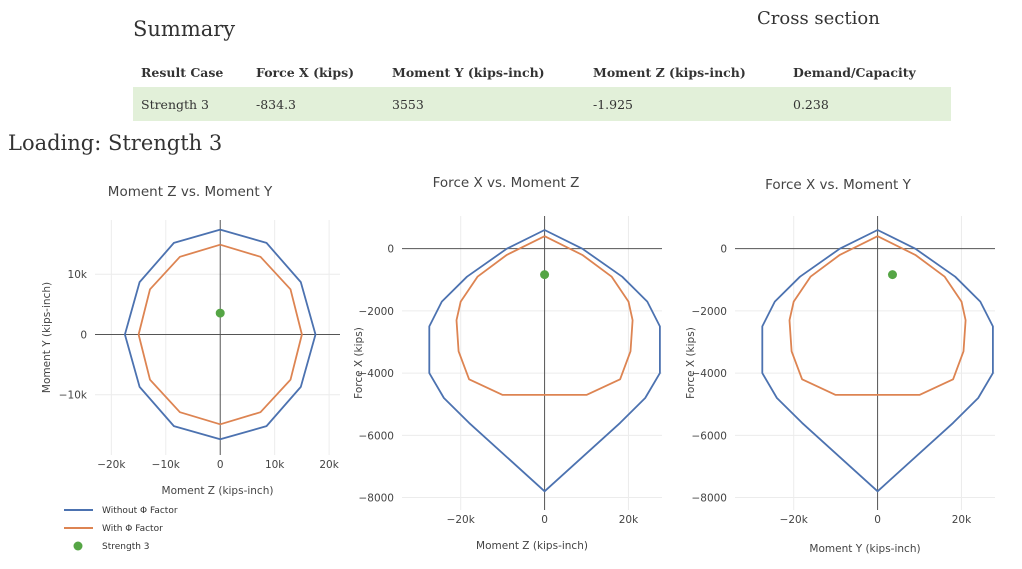  What do you see at coordinates (126, 547) in the screenshot?
I see `legend-label: Strength 3` at bounding box center [126, 547].